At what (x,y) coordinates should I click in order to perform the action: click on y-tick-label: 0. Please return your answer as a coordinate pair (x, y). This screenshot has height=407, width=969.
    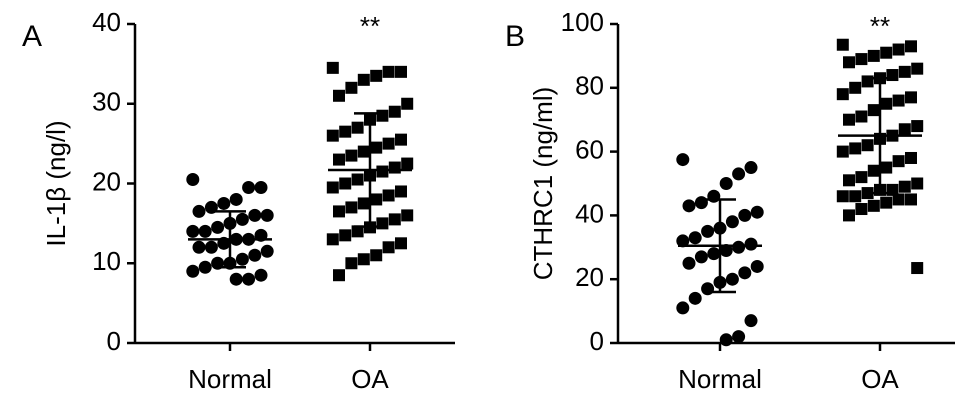
    Looking at the image, I should click on (597, 341).